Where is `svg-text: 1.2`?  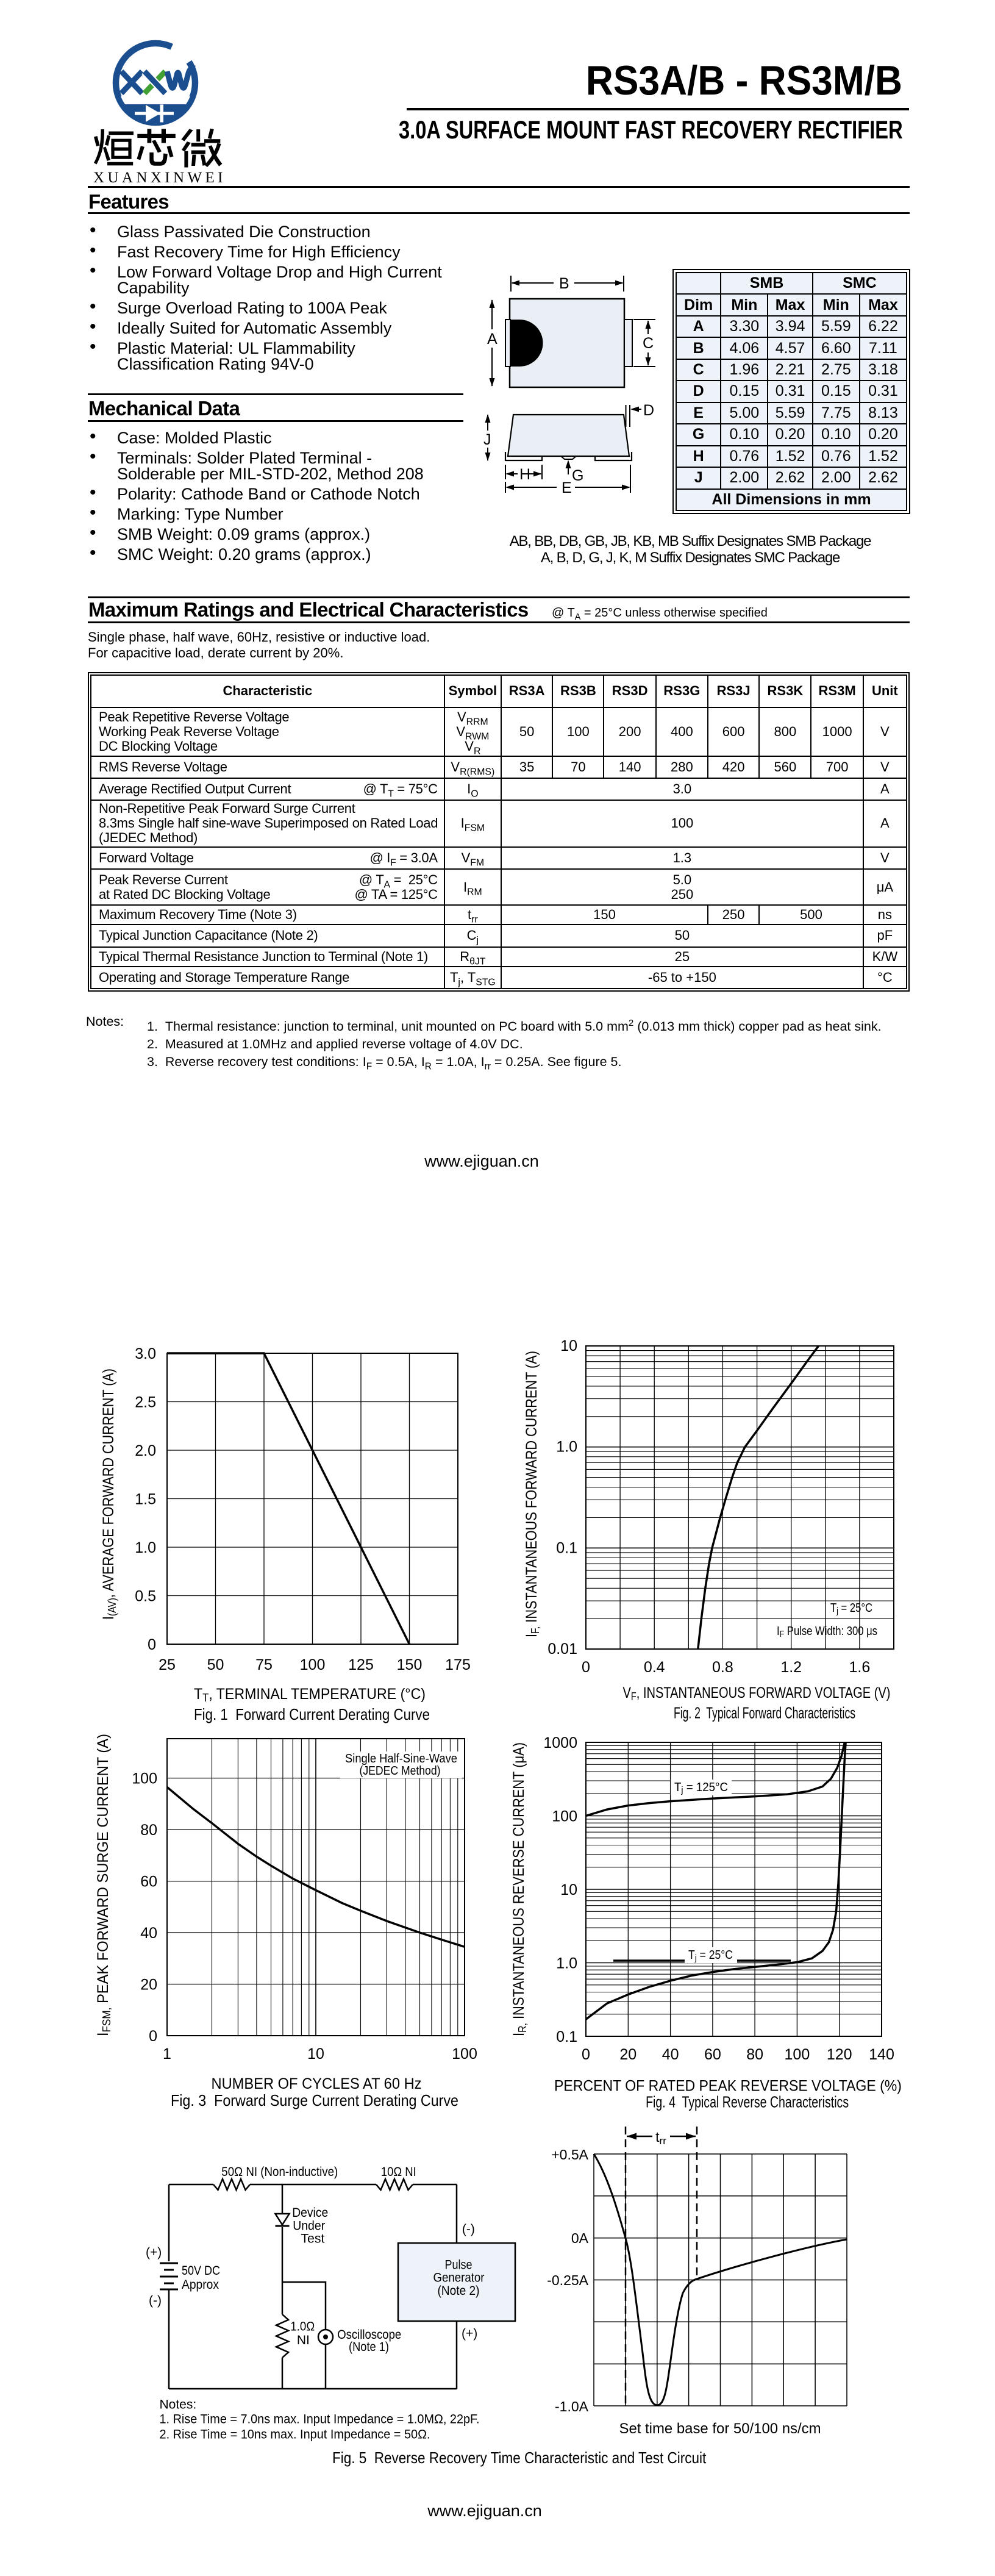 svg-text: 1.2 is located at coordinates (791, 1667).